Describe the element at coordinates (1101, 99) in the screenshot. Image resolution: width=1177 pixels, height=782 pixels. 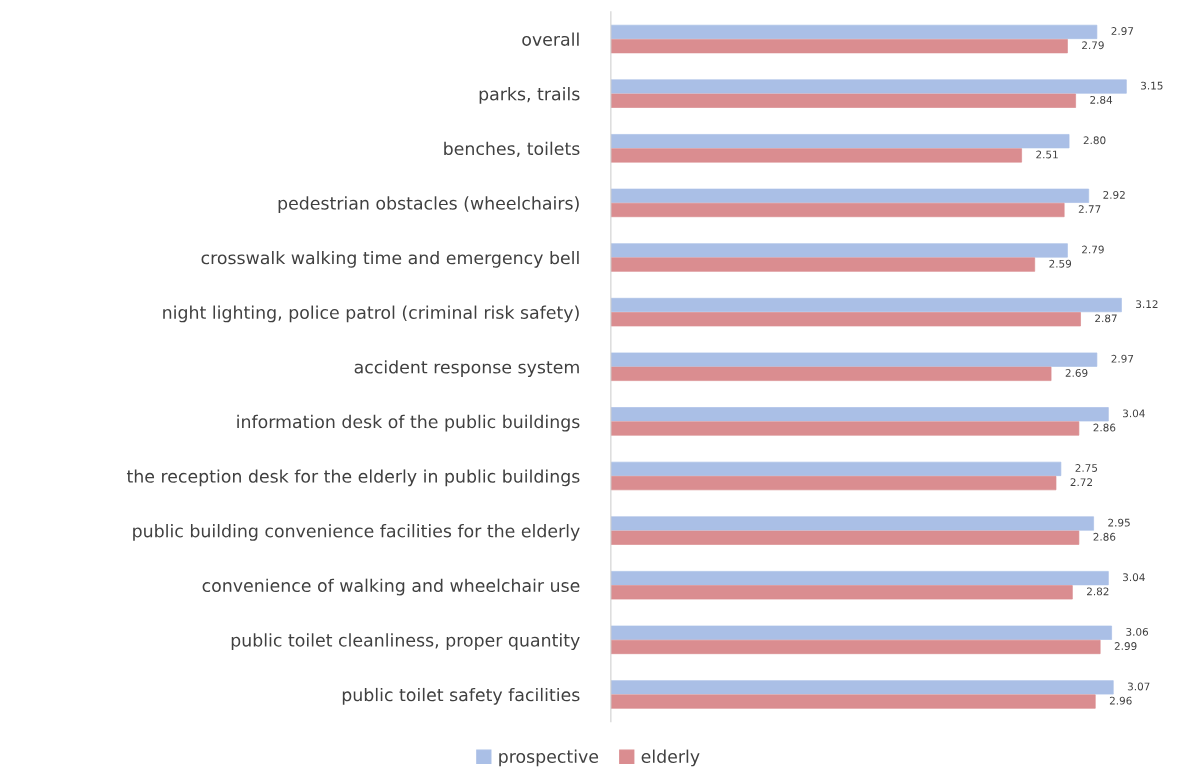
I see `data-label: 2.84` at that location.